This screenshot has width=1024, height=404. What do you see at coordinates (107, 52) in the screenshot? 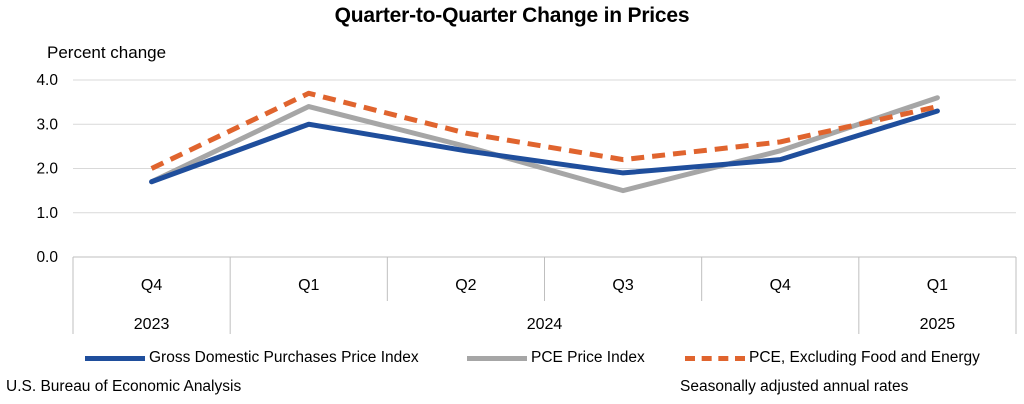
I see `y-axis-label: Percent change` at bounding box center [107, 52].